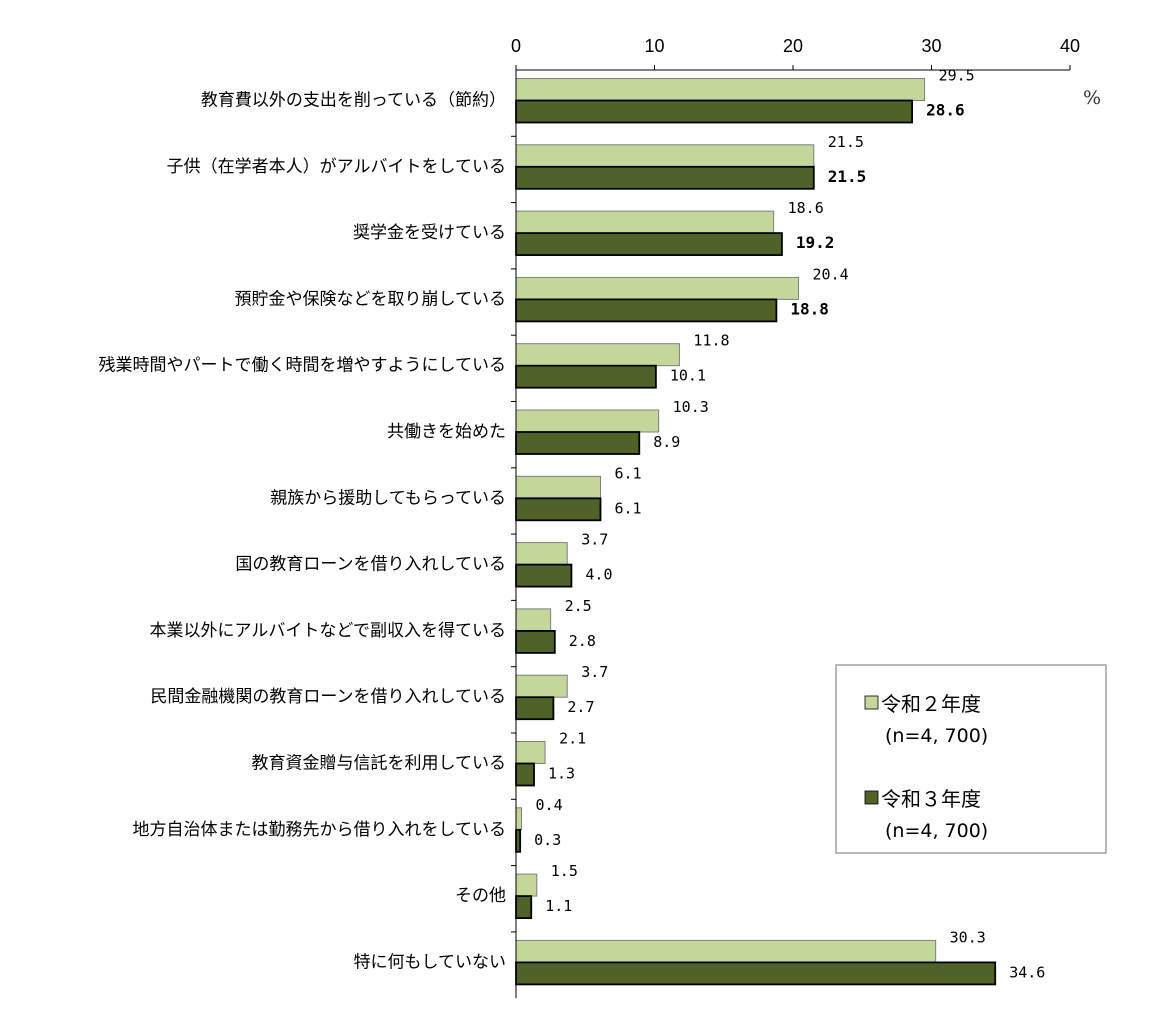  I want to click on x-tick-label: 20, so click(793, 46).